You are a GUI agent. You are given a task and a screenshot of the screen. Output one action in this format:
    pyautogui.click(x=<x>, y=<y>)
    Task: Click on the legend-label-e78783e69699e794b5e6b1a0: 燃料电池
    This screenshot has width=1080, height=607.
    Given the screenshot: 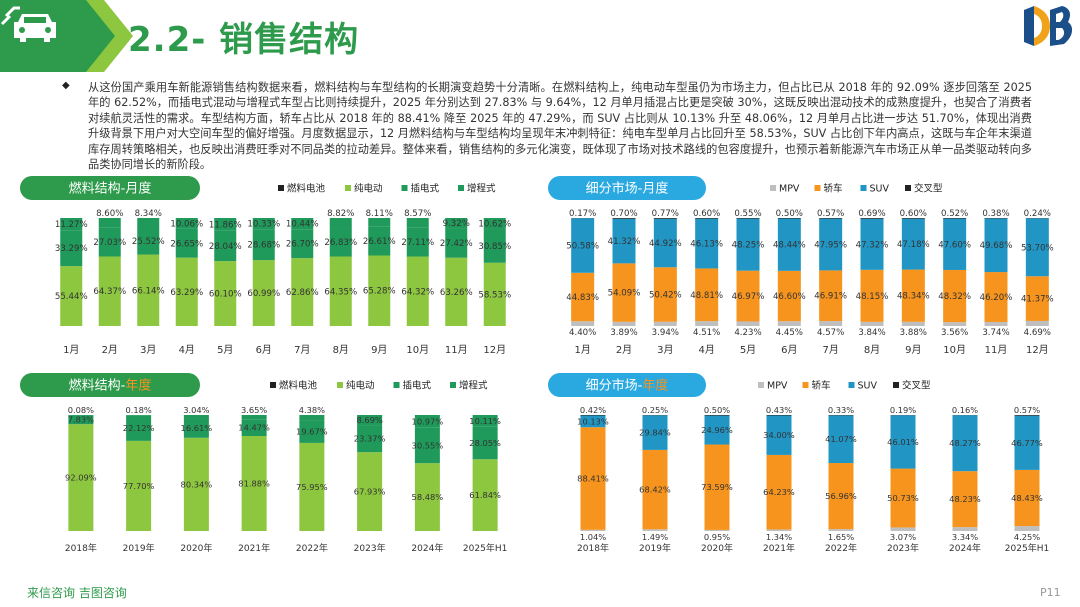 What is the action you would take?
    pyautogui.click(x=298, y=386)
    